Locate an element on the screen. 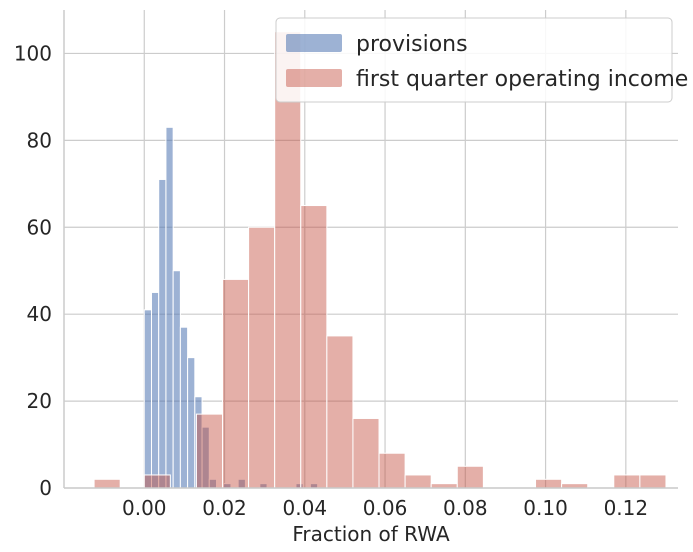  y-tick-label: 80 is located at coordinates (39, 140).